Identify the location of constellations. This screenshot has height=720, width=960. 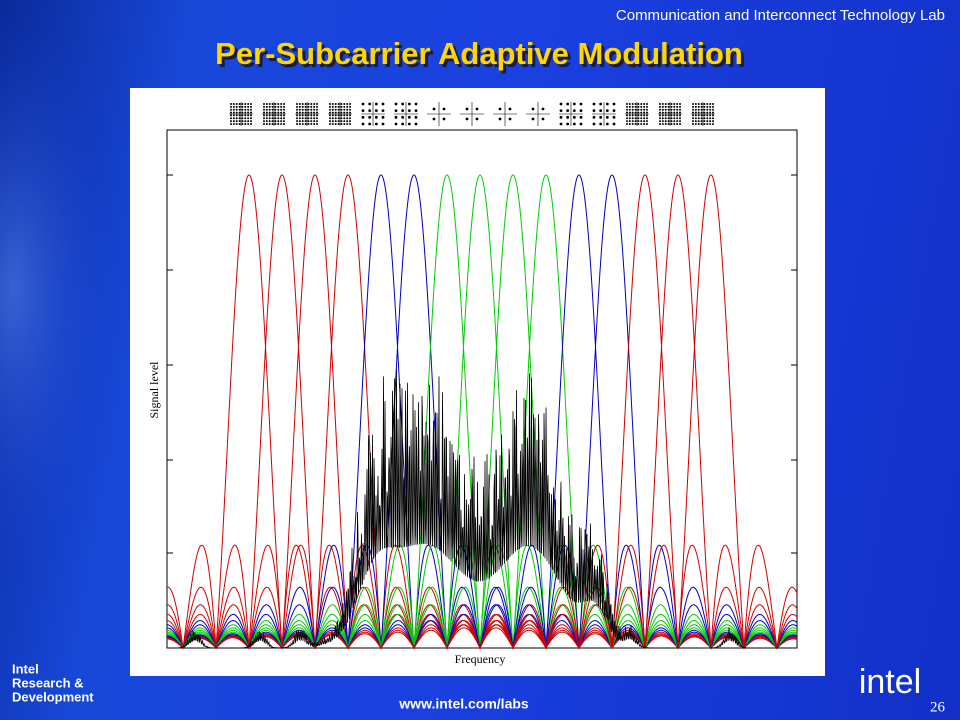
(472, 114).